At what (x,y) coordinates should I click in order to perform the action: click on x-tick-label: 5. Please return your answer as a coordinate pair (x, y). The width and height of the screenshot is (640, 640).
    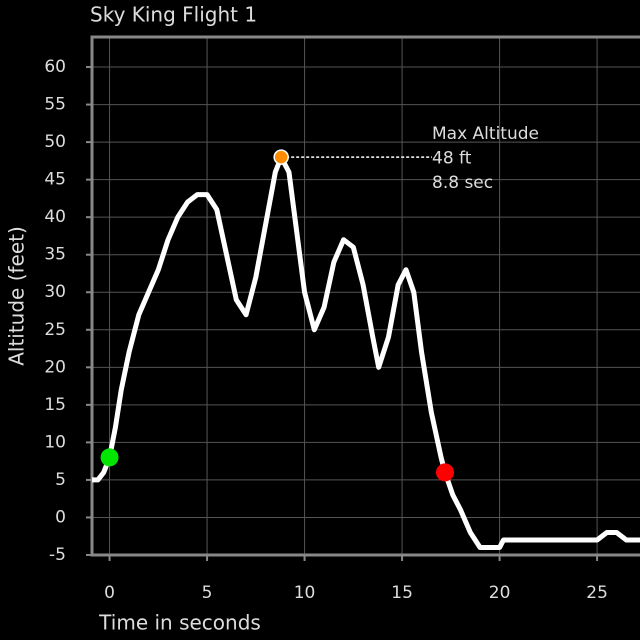
    Looking at the image, I should click on (207, 593).